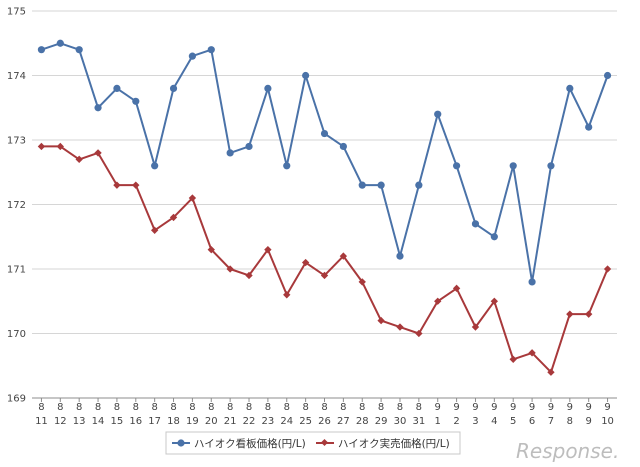 This screenshot has height=467, width=640. What do you see at coordinates (418, 421) in the screenshot?
I see `x-tick-label-day: 31` at bounding box center [418, 421].